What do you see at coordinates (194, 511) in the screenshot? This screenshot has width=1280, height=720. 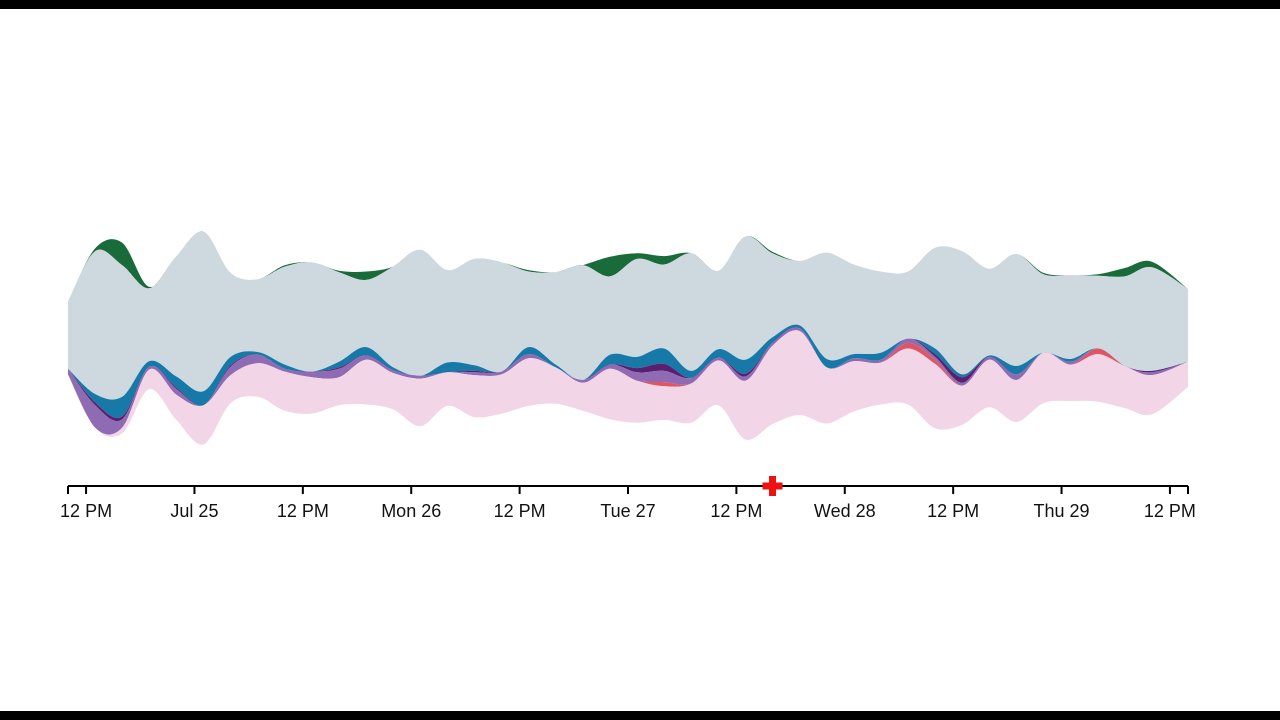 I see `x-tick-label: Jul 25` at bounding box center [194, 511].